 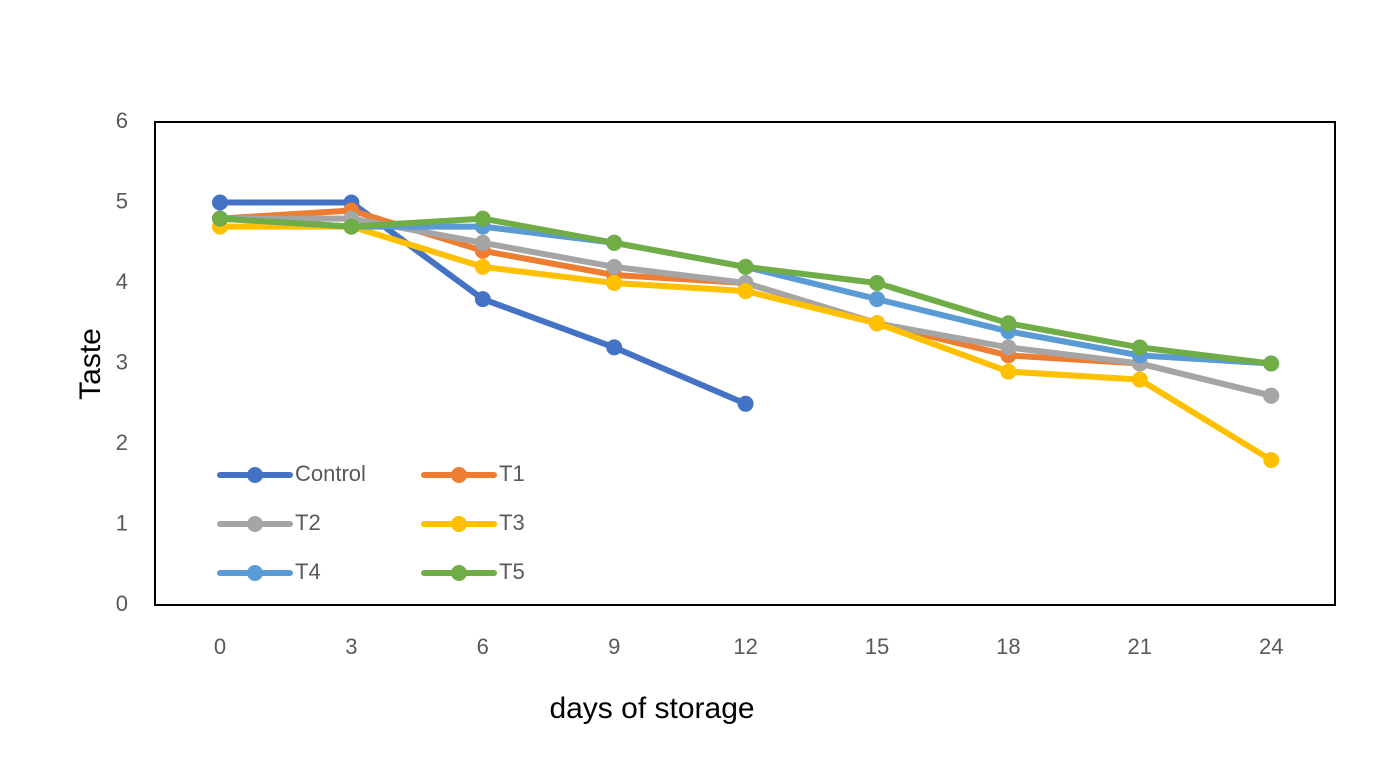 What do you see at coordinates (122, 200) in the screenshot?
I see `y-tick-label: 5` at bounding box center [122, 200].